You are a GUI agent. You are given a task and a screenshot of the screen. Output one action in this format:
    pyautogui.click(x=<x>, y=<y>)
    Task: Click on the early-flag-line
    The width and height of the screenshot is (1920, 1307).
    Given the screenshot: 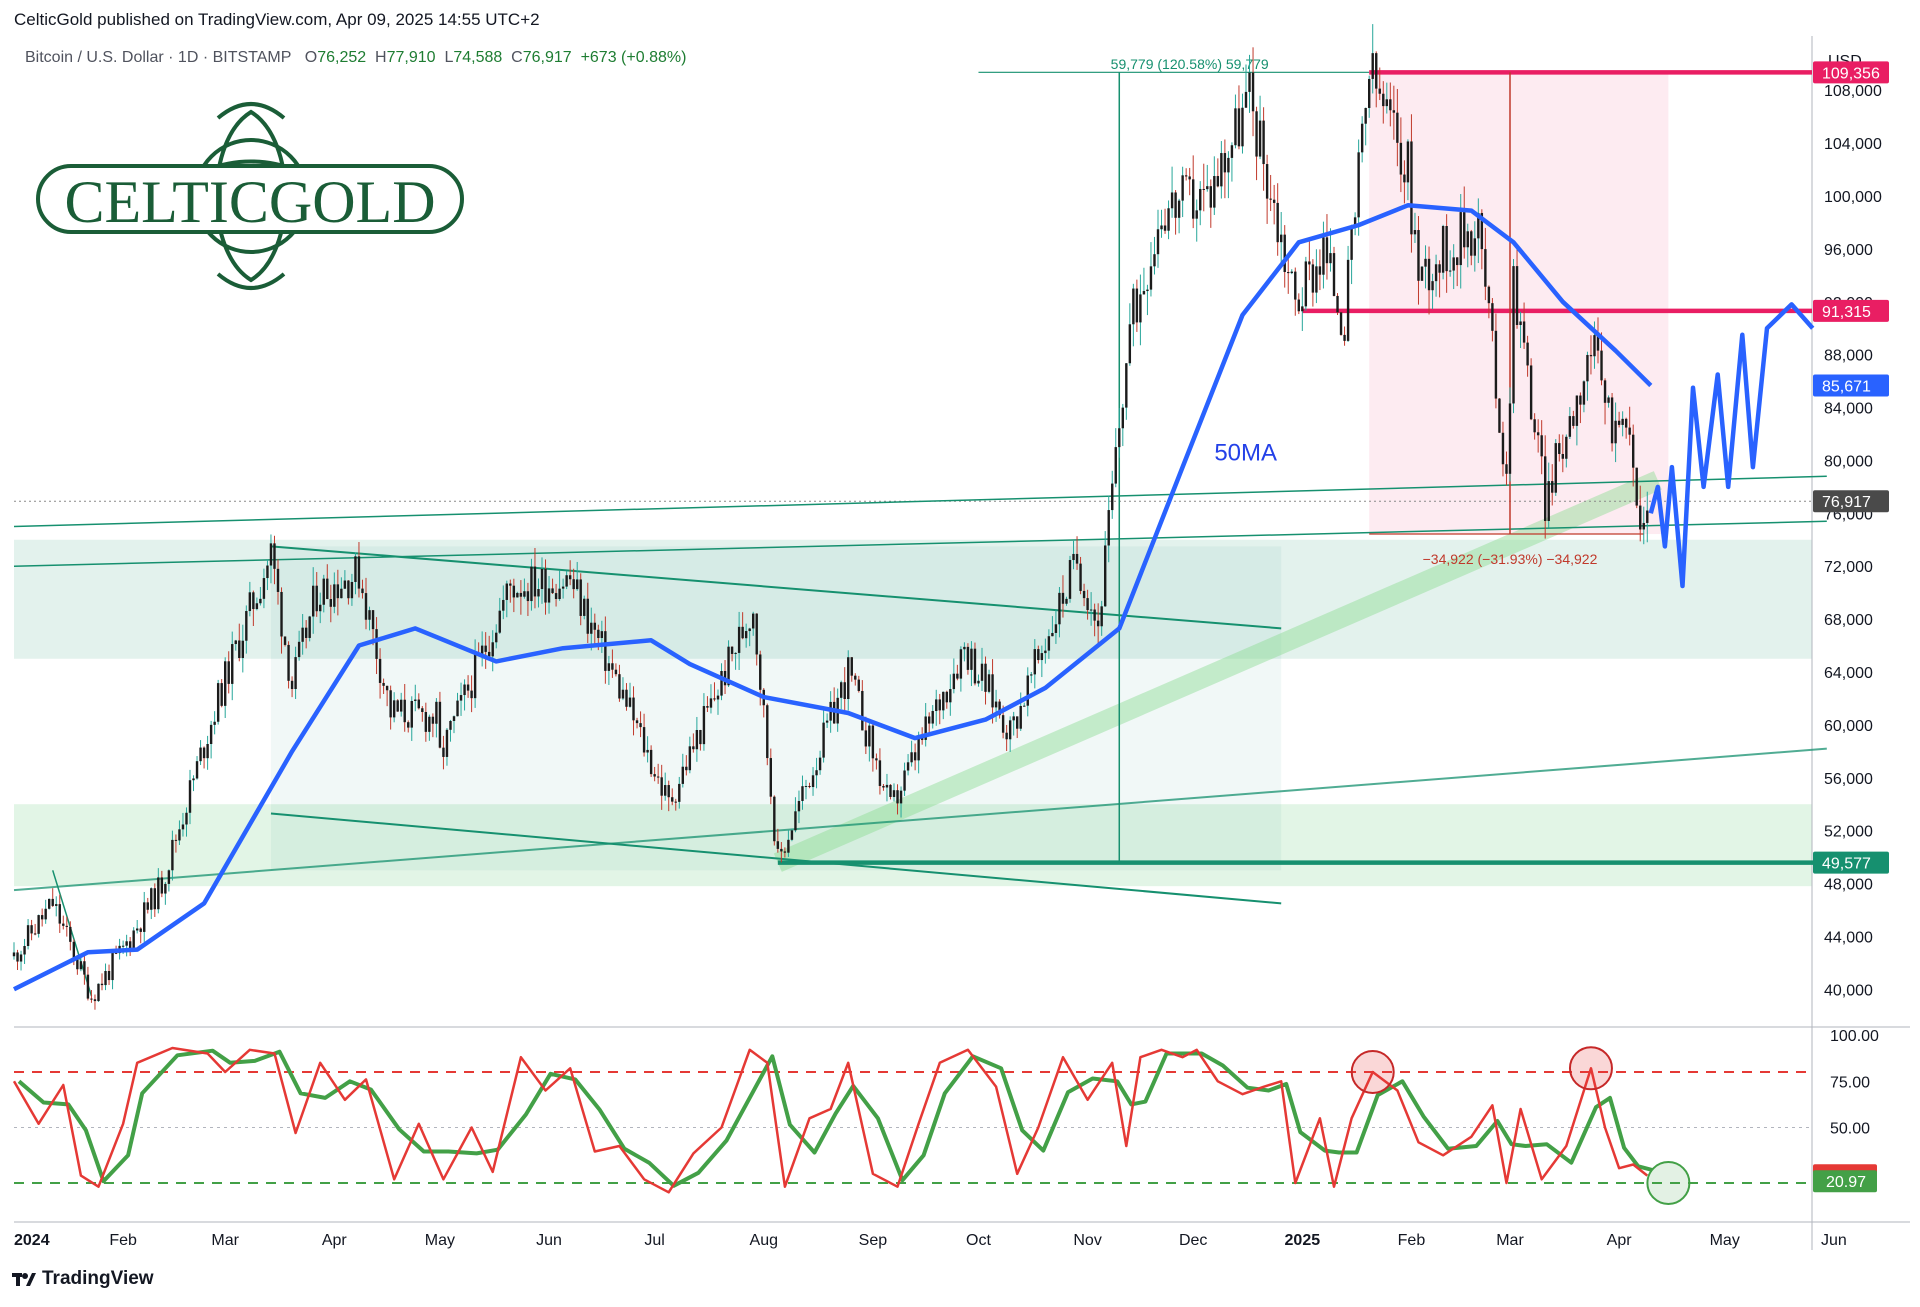 What is the action you would take?
    pyautogui.click(x=72, y=933)
    